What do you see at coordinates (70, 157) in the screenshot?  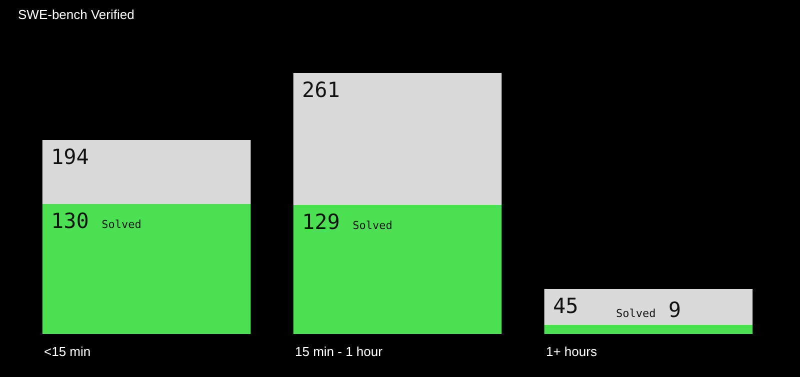 I see `total-label: 194` at bounding box center [70, 157].